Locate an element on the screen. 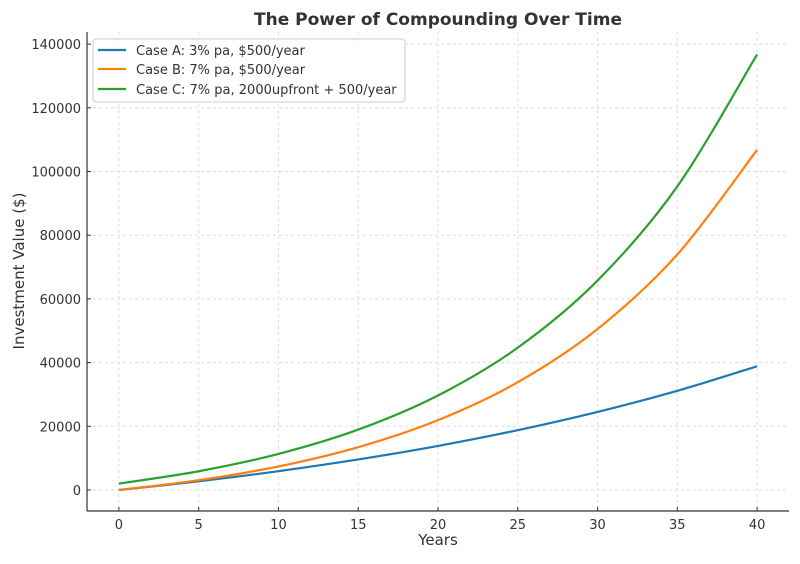 This screenshot has height=564, width=800. x-axis-label: Years is located at coordinates (437, 540).